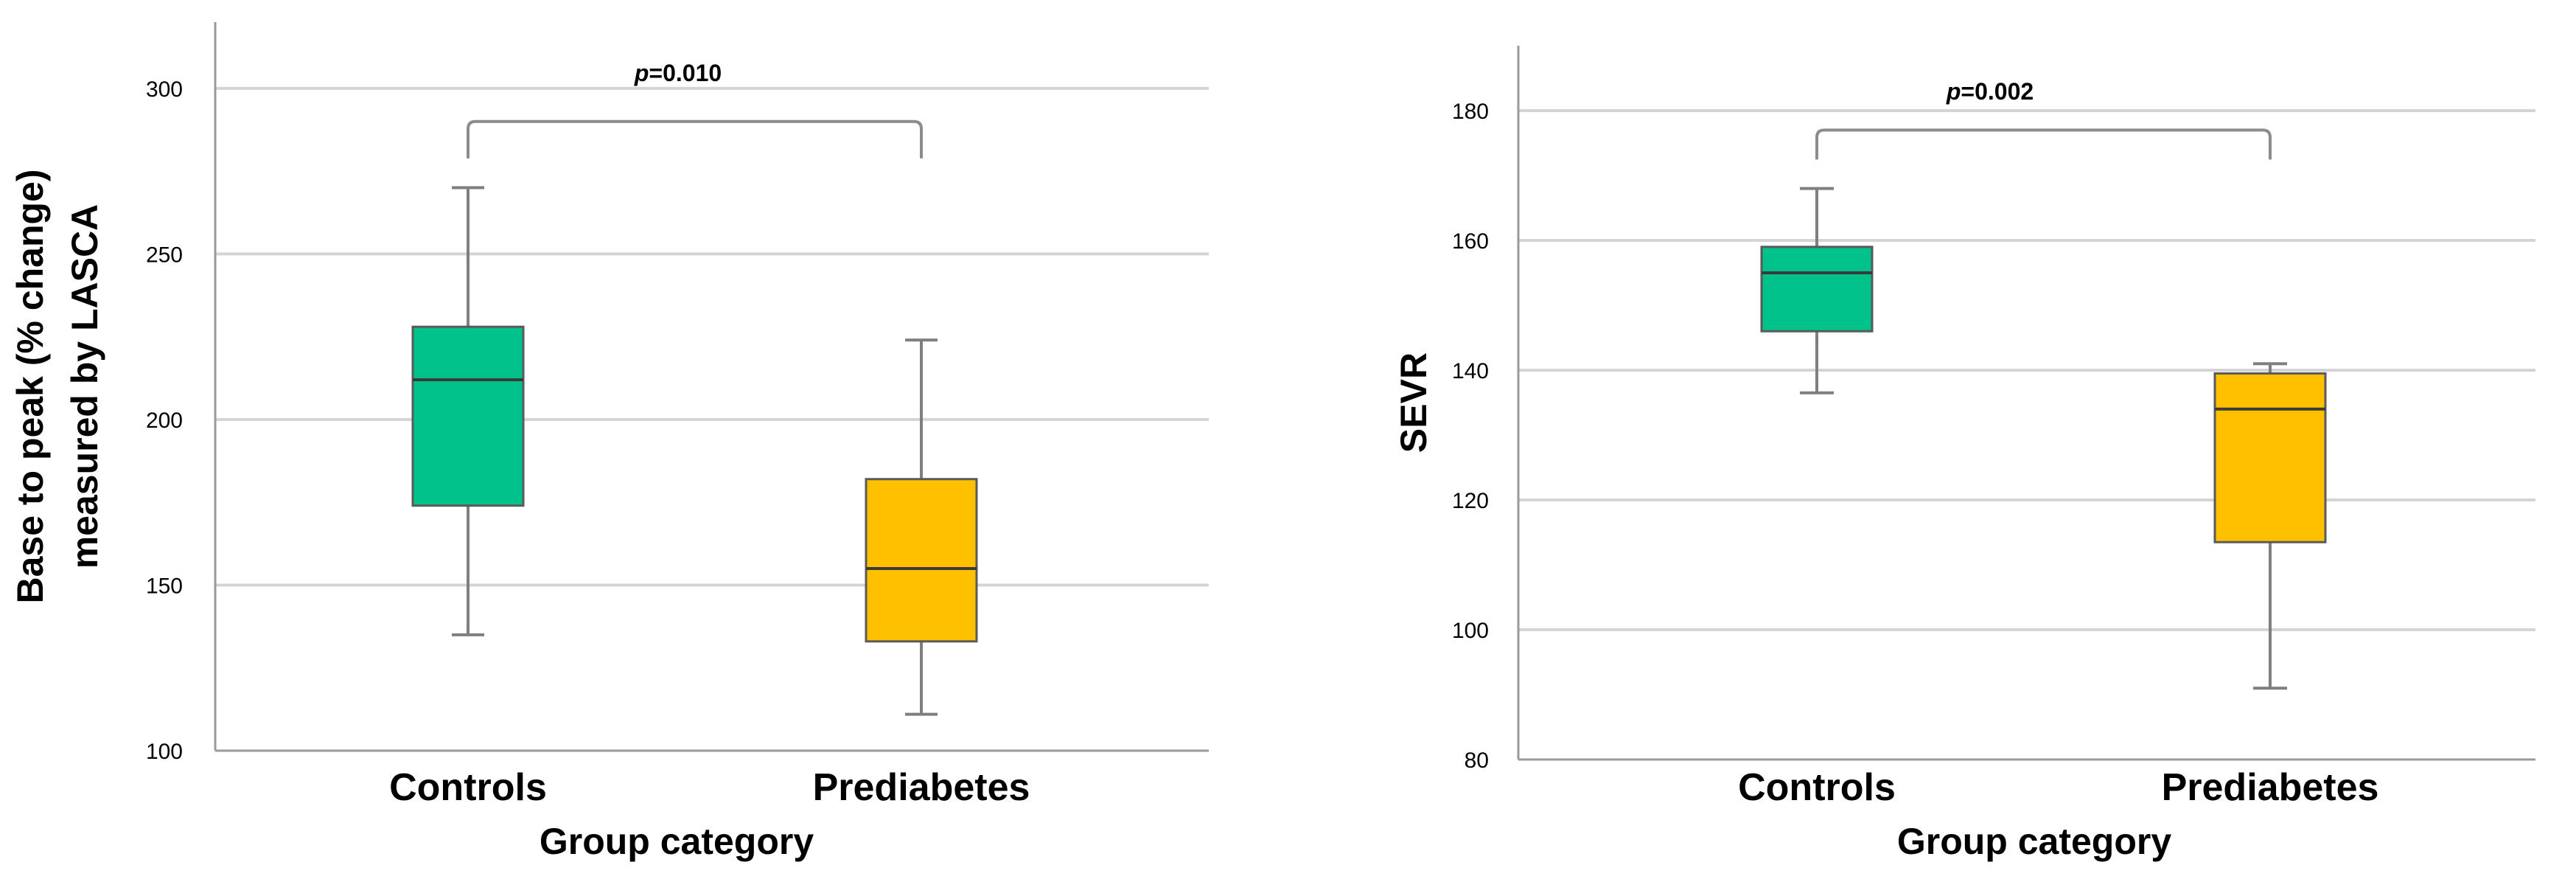  Describe the element at coordinates (164, 255) in the screenshot. I see `y-tick-label: 250` at that location.